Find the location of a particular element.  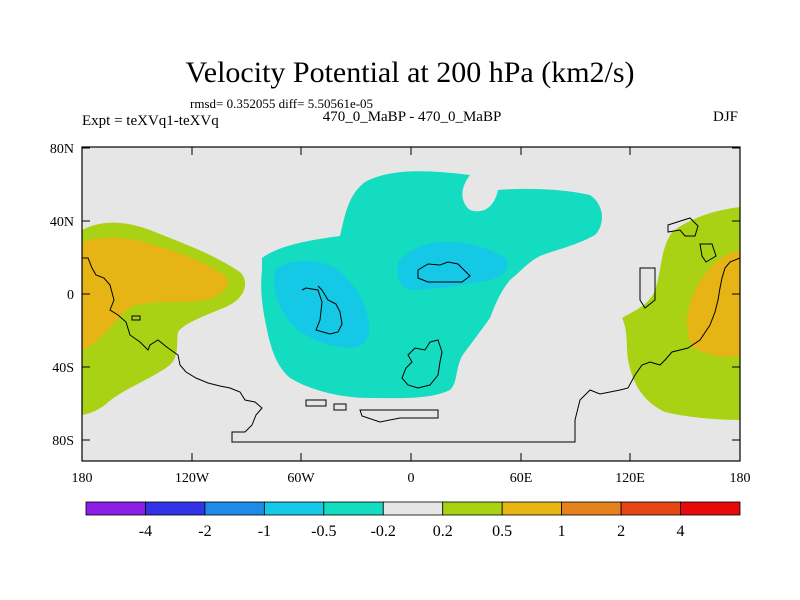

lon-label-180e: 180 is located at coordinates (740, 478).